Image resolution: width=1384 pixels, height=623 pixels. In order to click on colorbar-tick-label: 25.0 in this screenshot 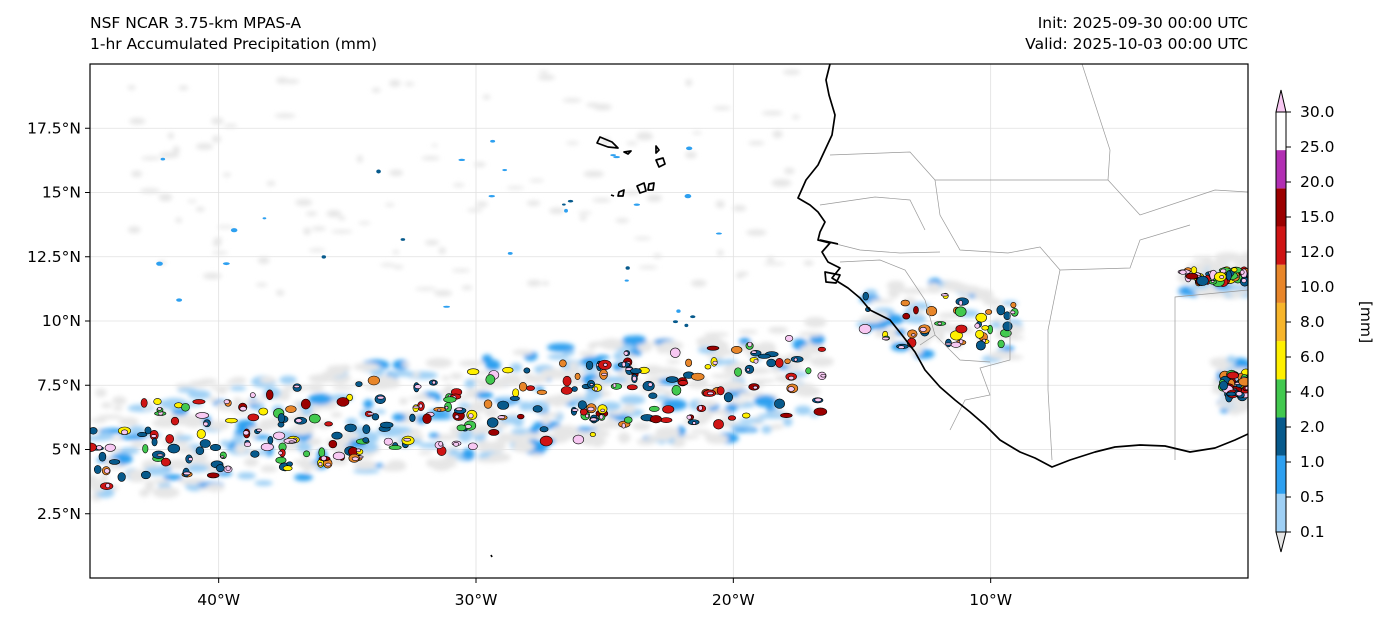, I will do `click(1317, 147)`.